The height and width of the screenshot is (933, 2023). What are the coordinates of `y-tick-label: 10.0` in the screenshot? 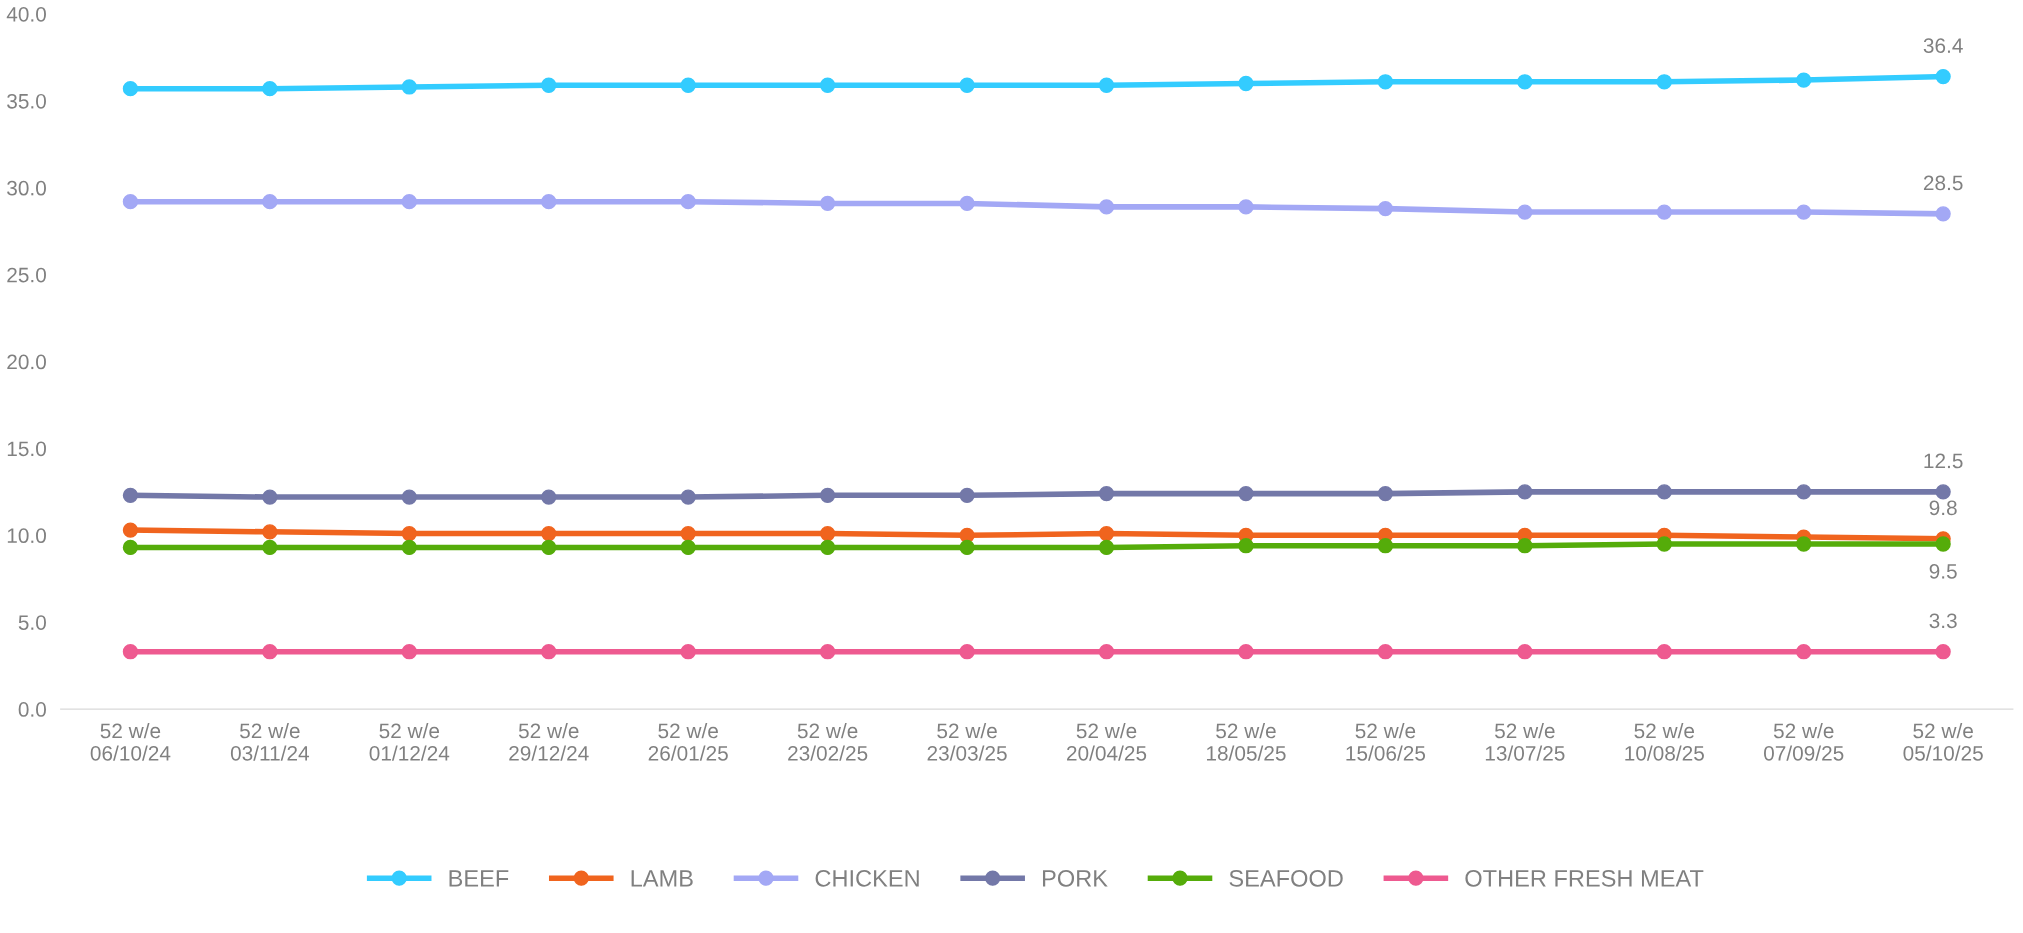 It's located at (26, 536).